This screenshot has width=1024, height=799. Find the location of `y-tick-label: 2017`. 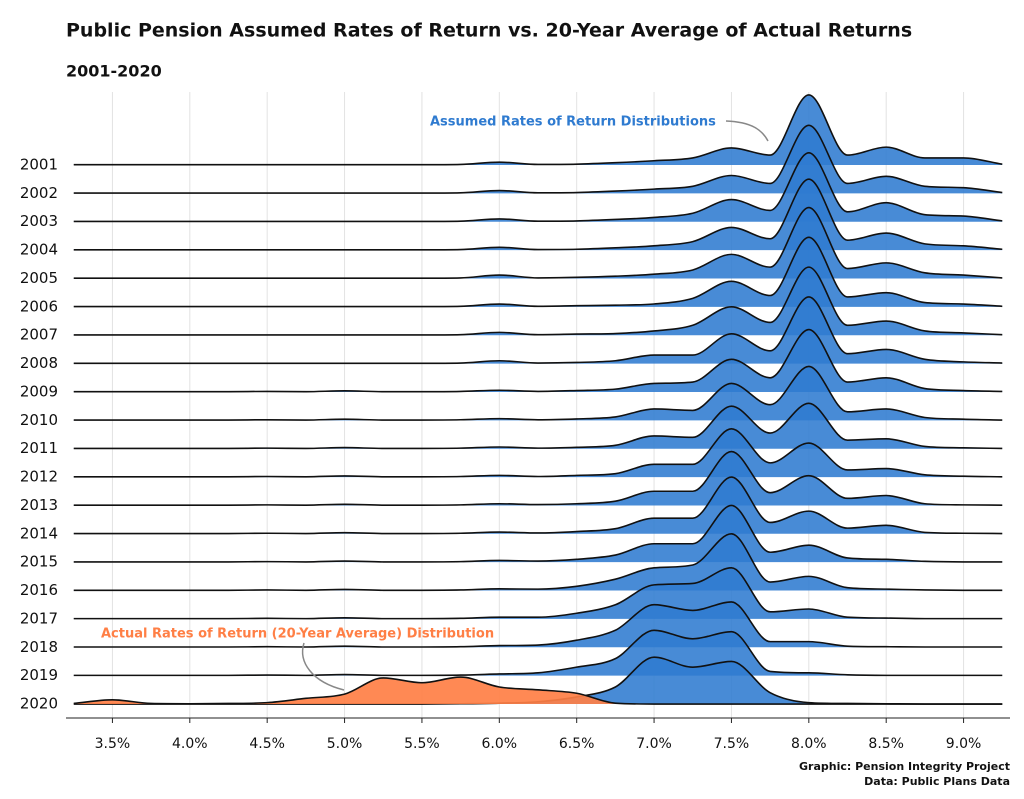

y-tick-label: 2017 is located at coordinates (39, 618).